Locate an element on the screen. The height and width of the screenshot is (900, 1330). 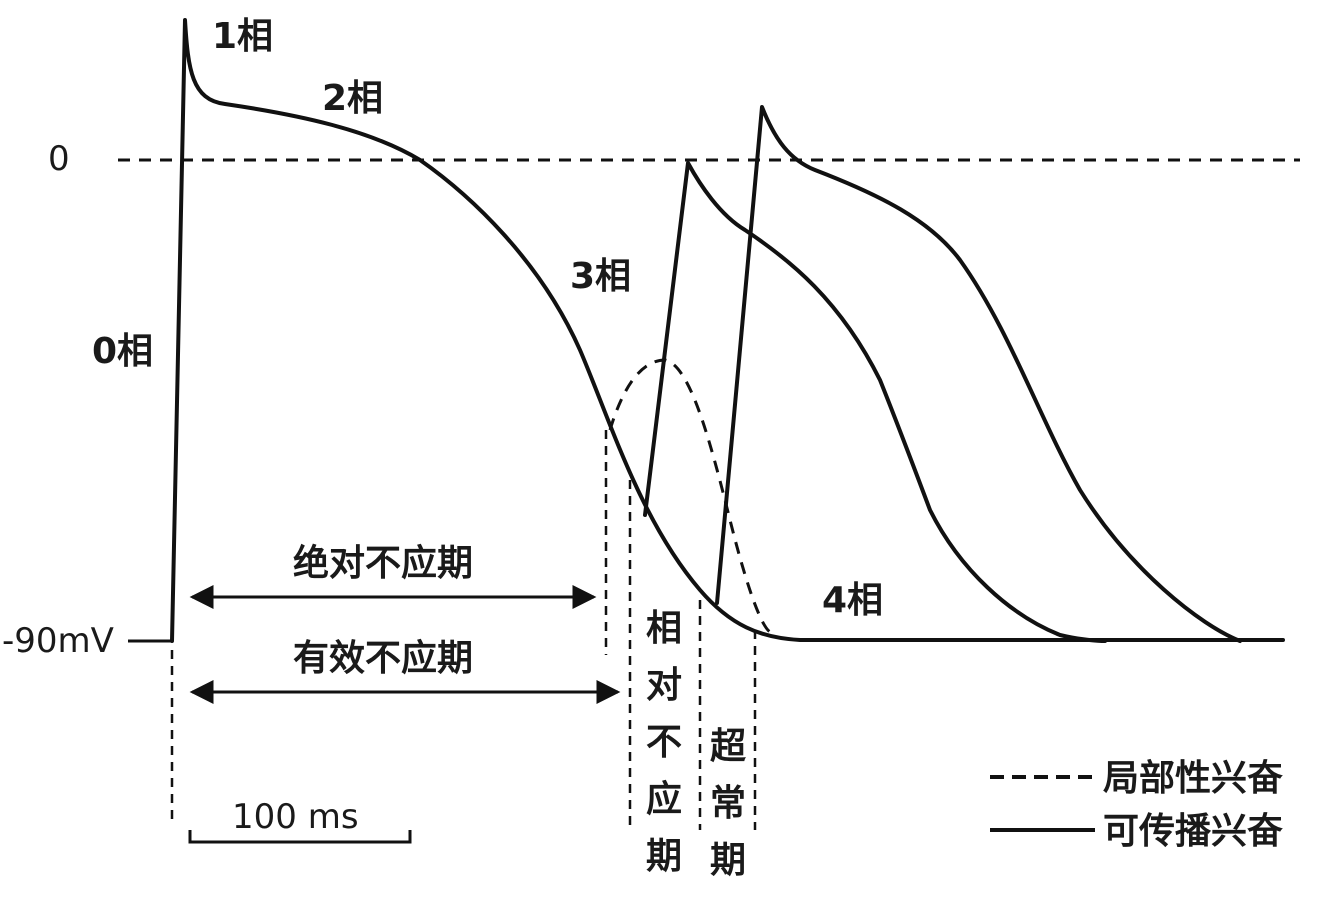
phase3-label: 3相 is located at coordinates (600, 276).